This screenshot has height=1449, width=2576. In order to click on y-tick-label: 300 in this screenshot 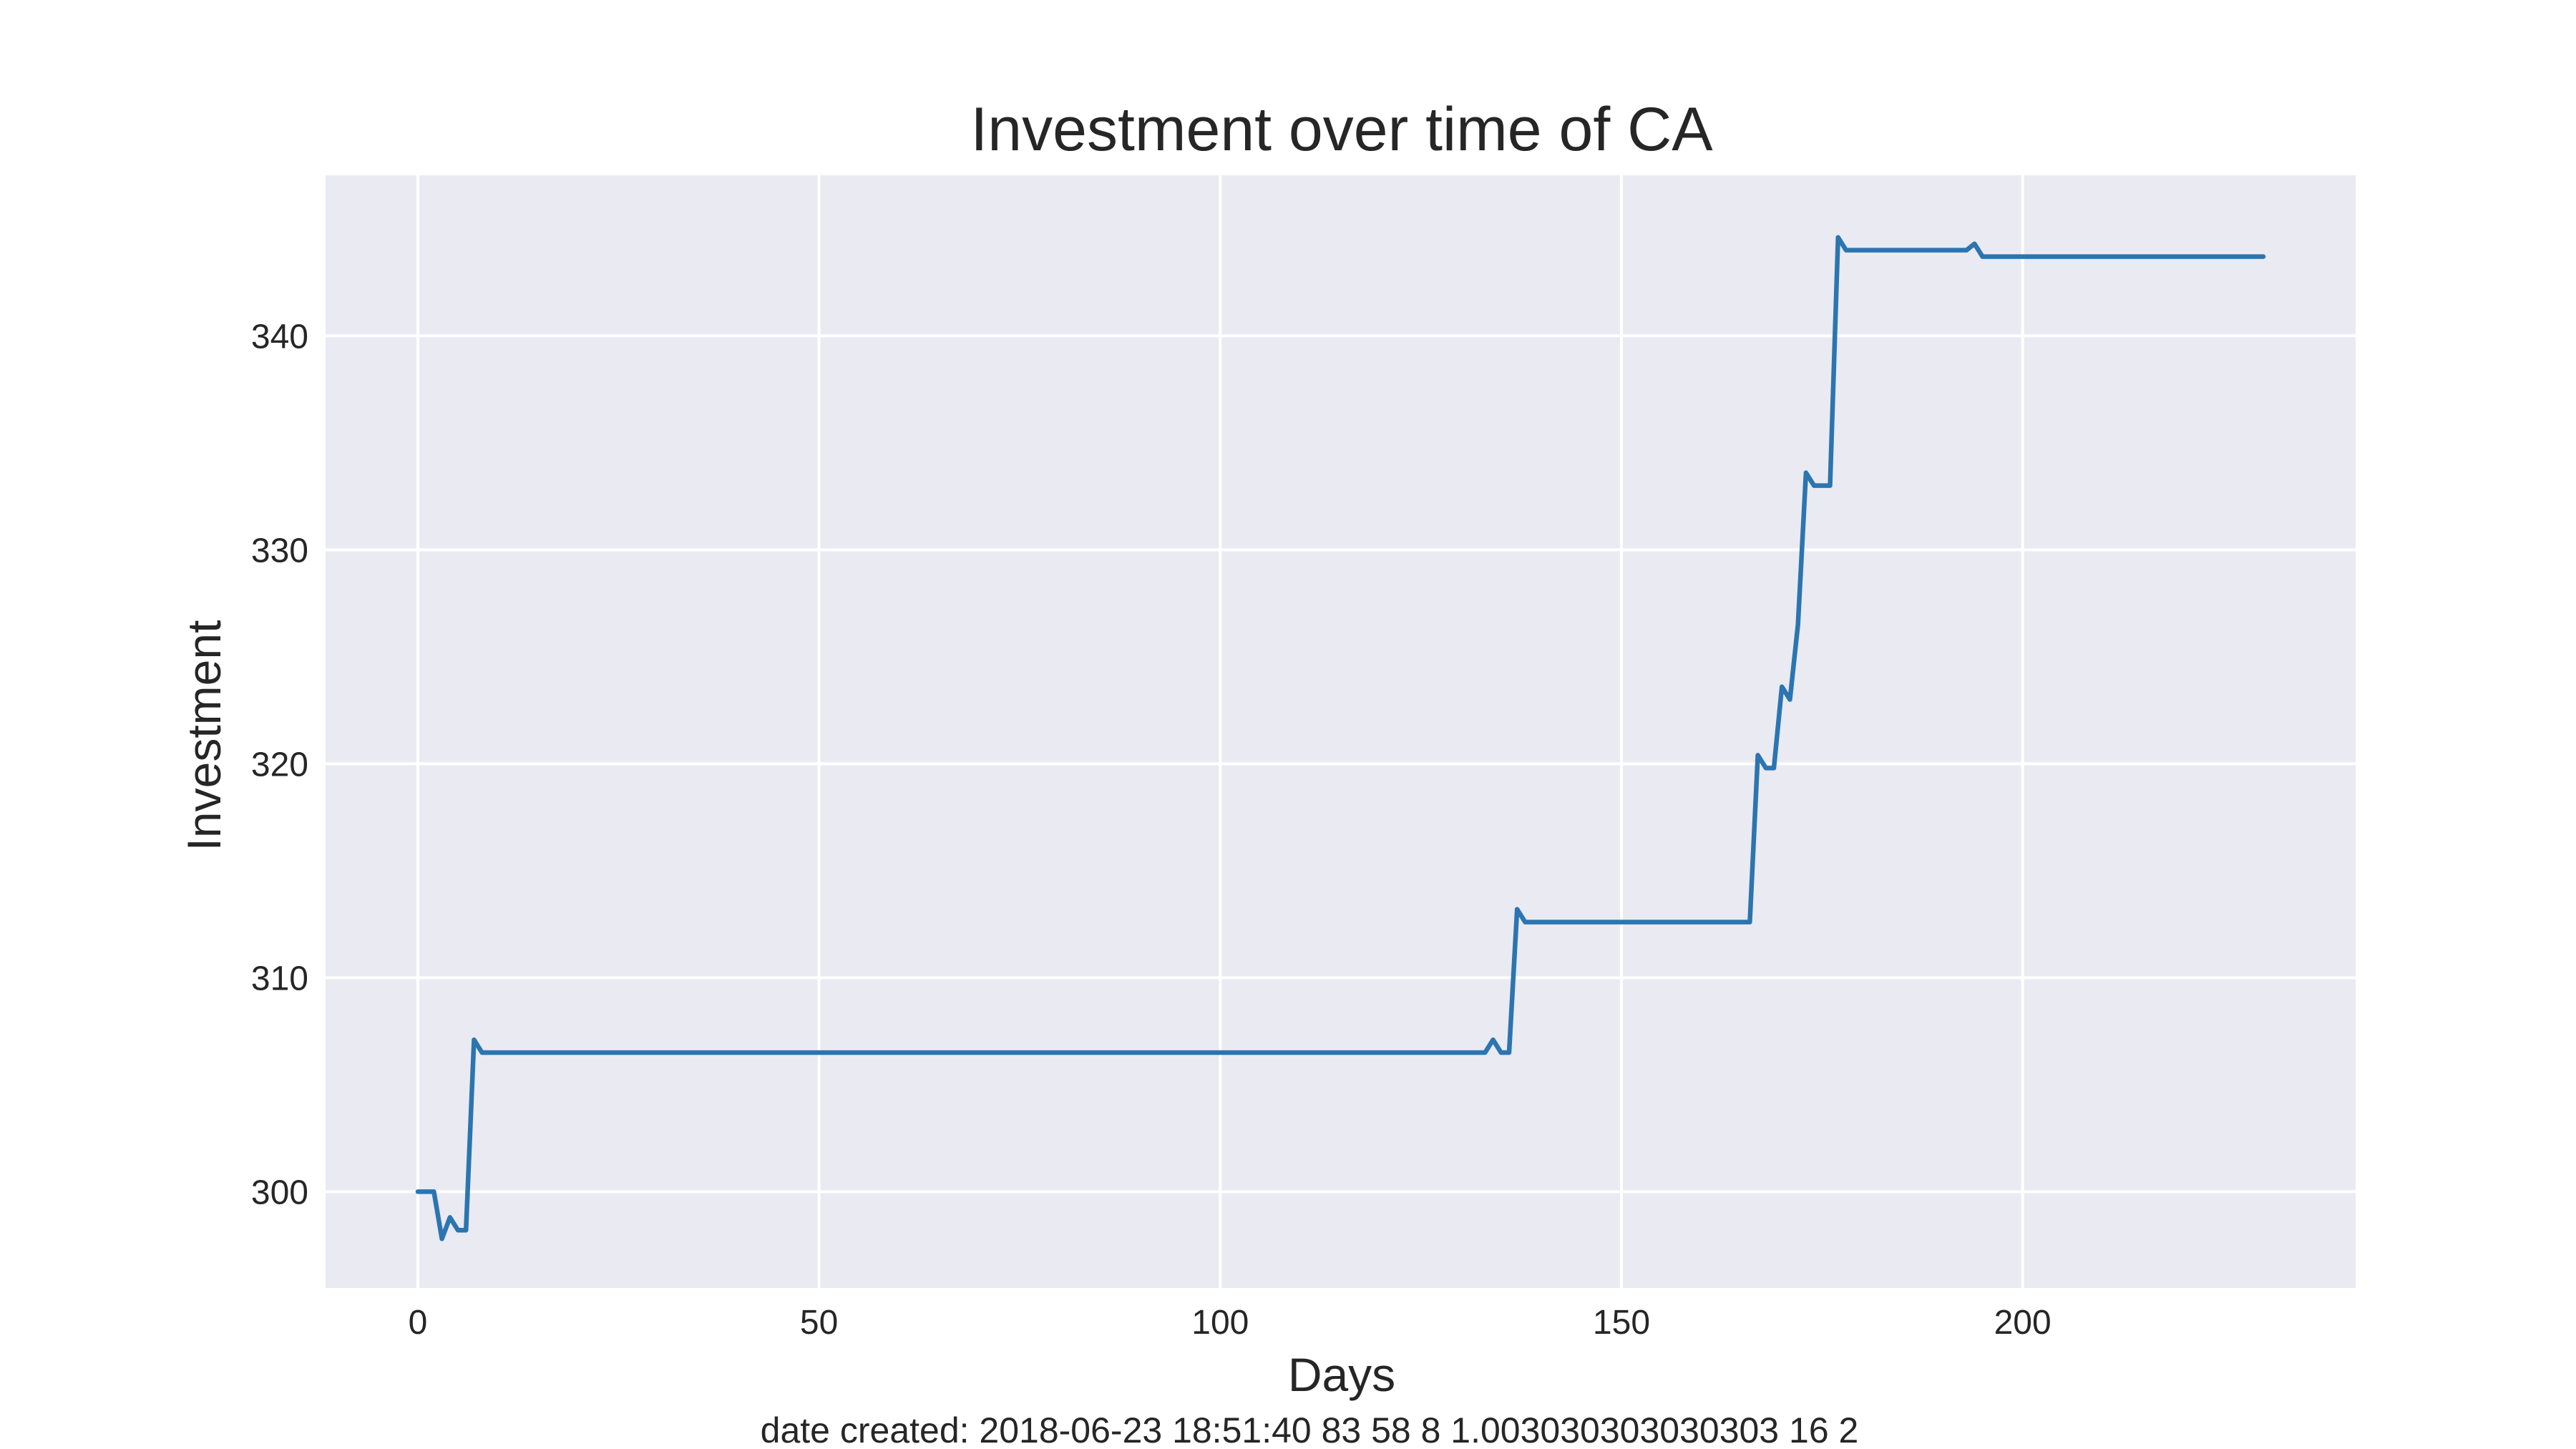, I will do `click(279, 1192)`.